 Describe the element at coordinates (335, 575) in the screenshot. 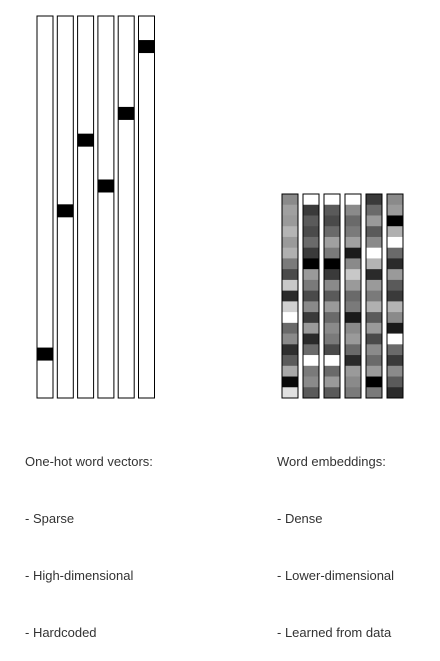

I see `embeddings-bullet-lower-dimensional: - Lower-dimensional` at that location.